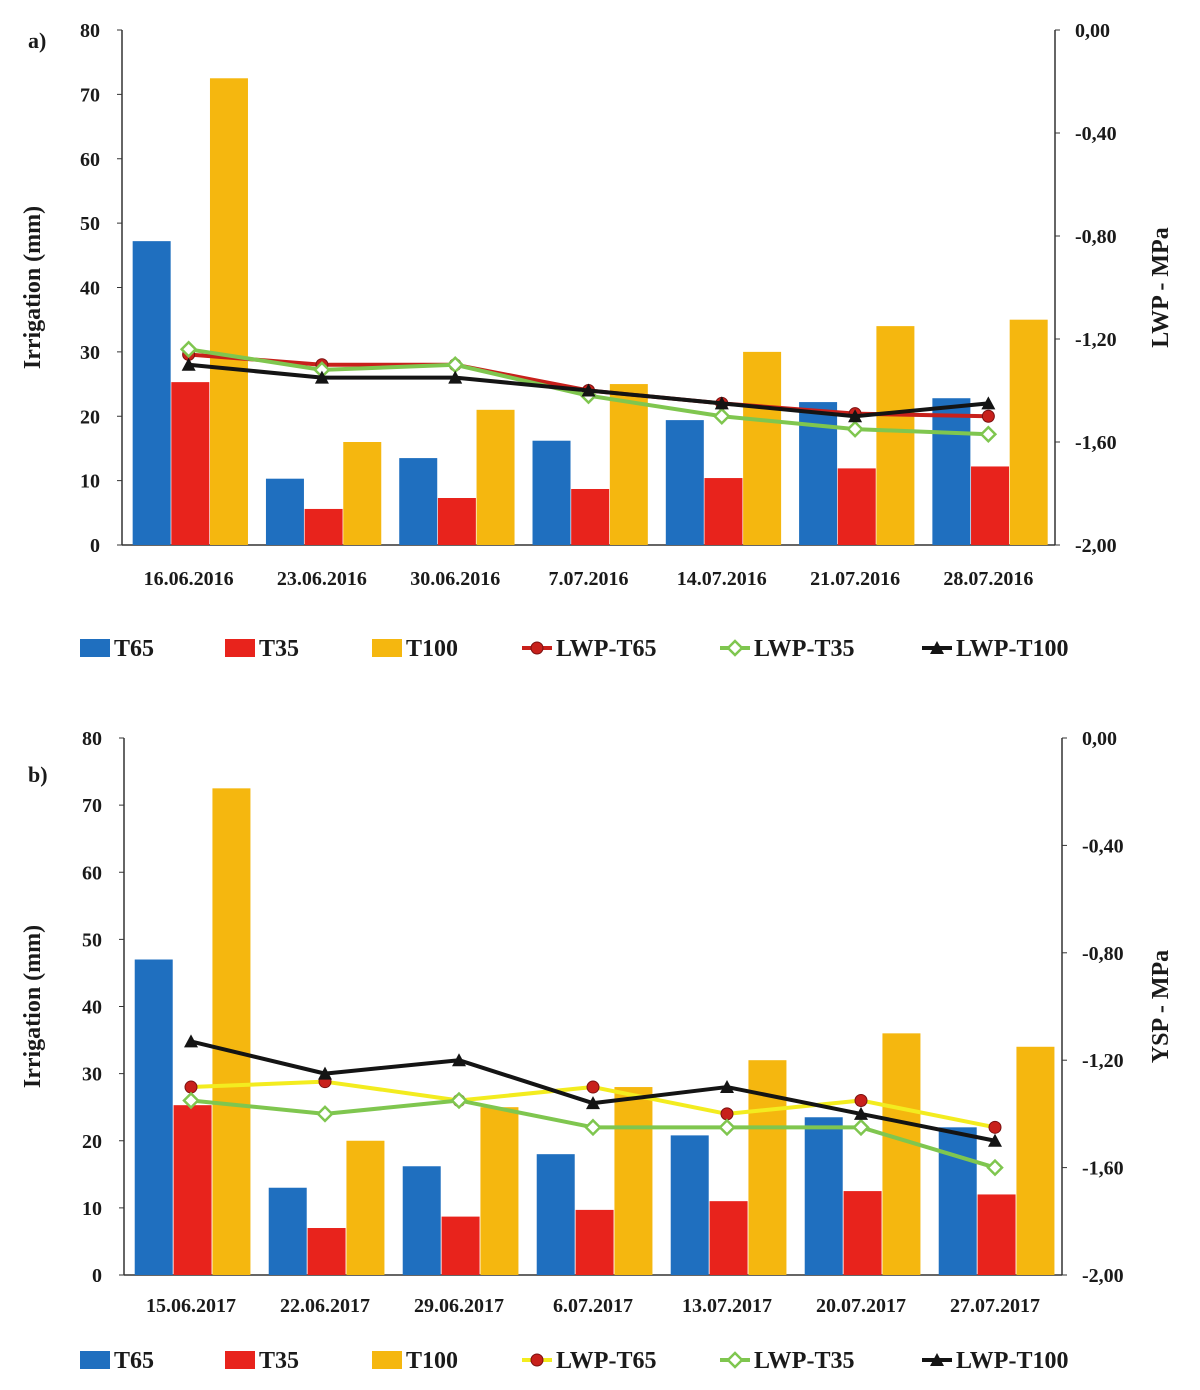  I want to click on legend-marker-lwp-t100, so click(937, 1359).